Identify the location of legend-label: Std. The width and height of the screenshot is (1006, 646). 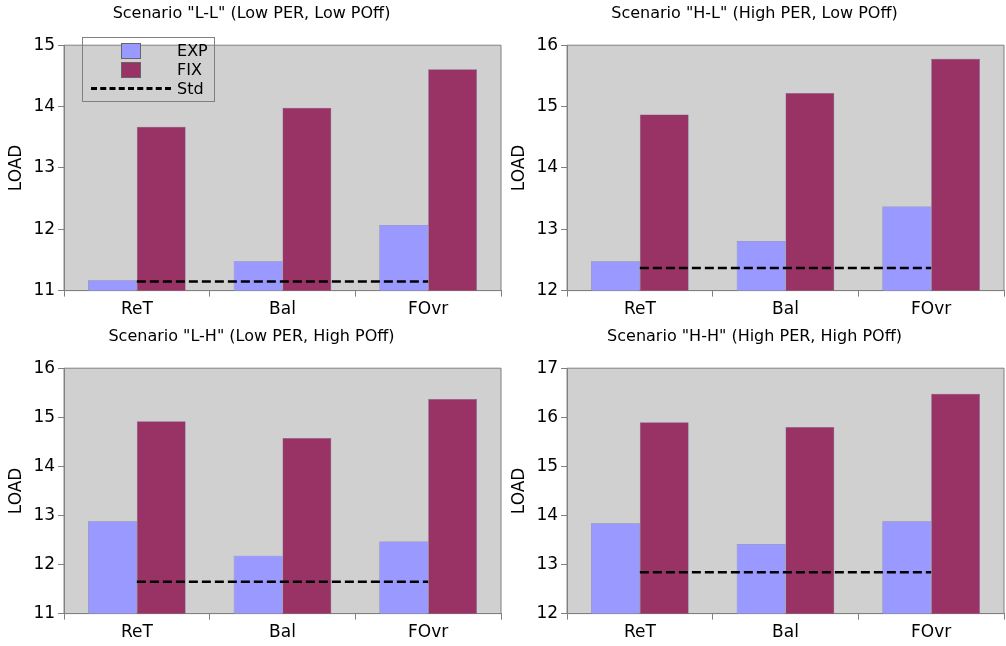
(190, 89).